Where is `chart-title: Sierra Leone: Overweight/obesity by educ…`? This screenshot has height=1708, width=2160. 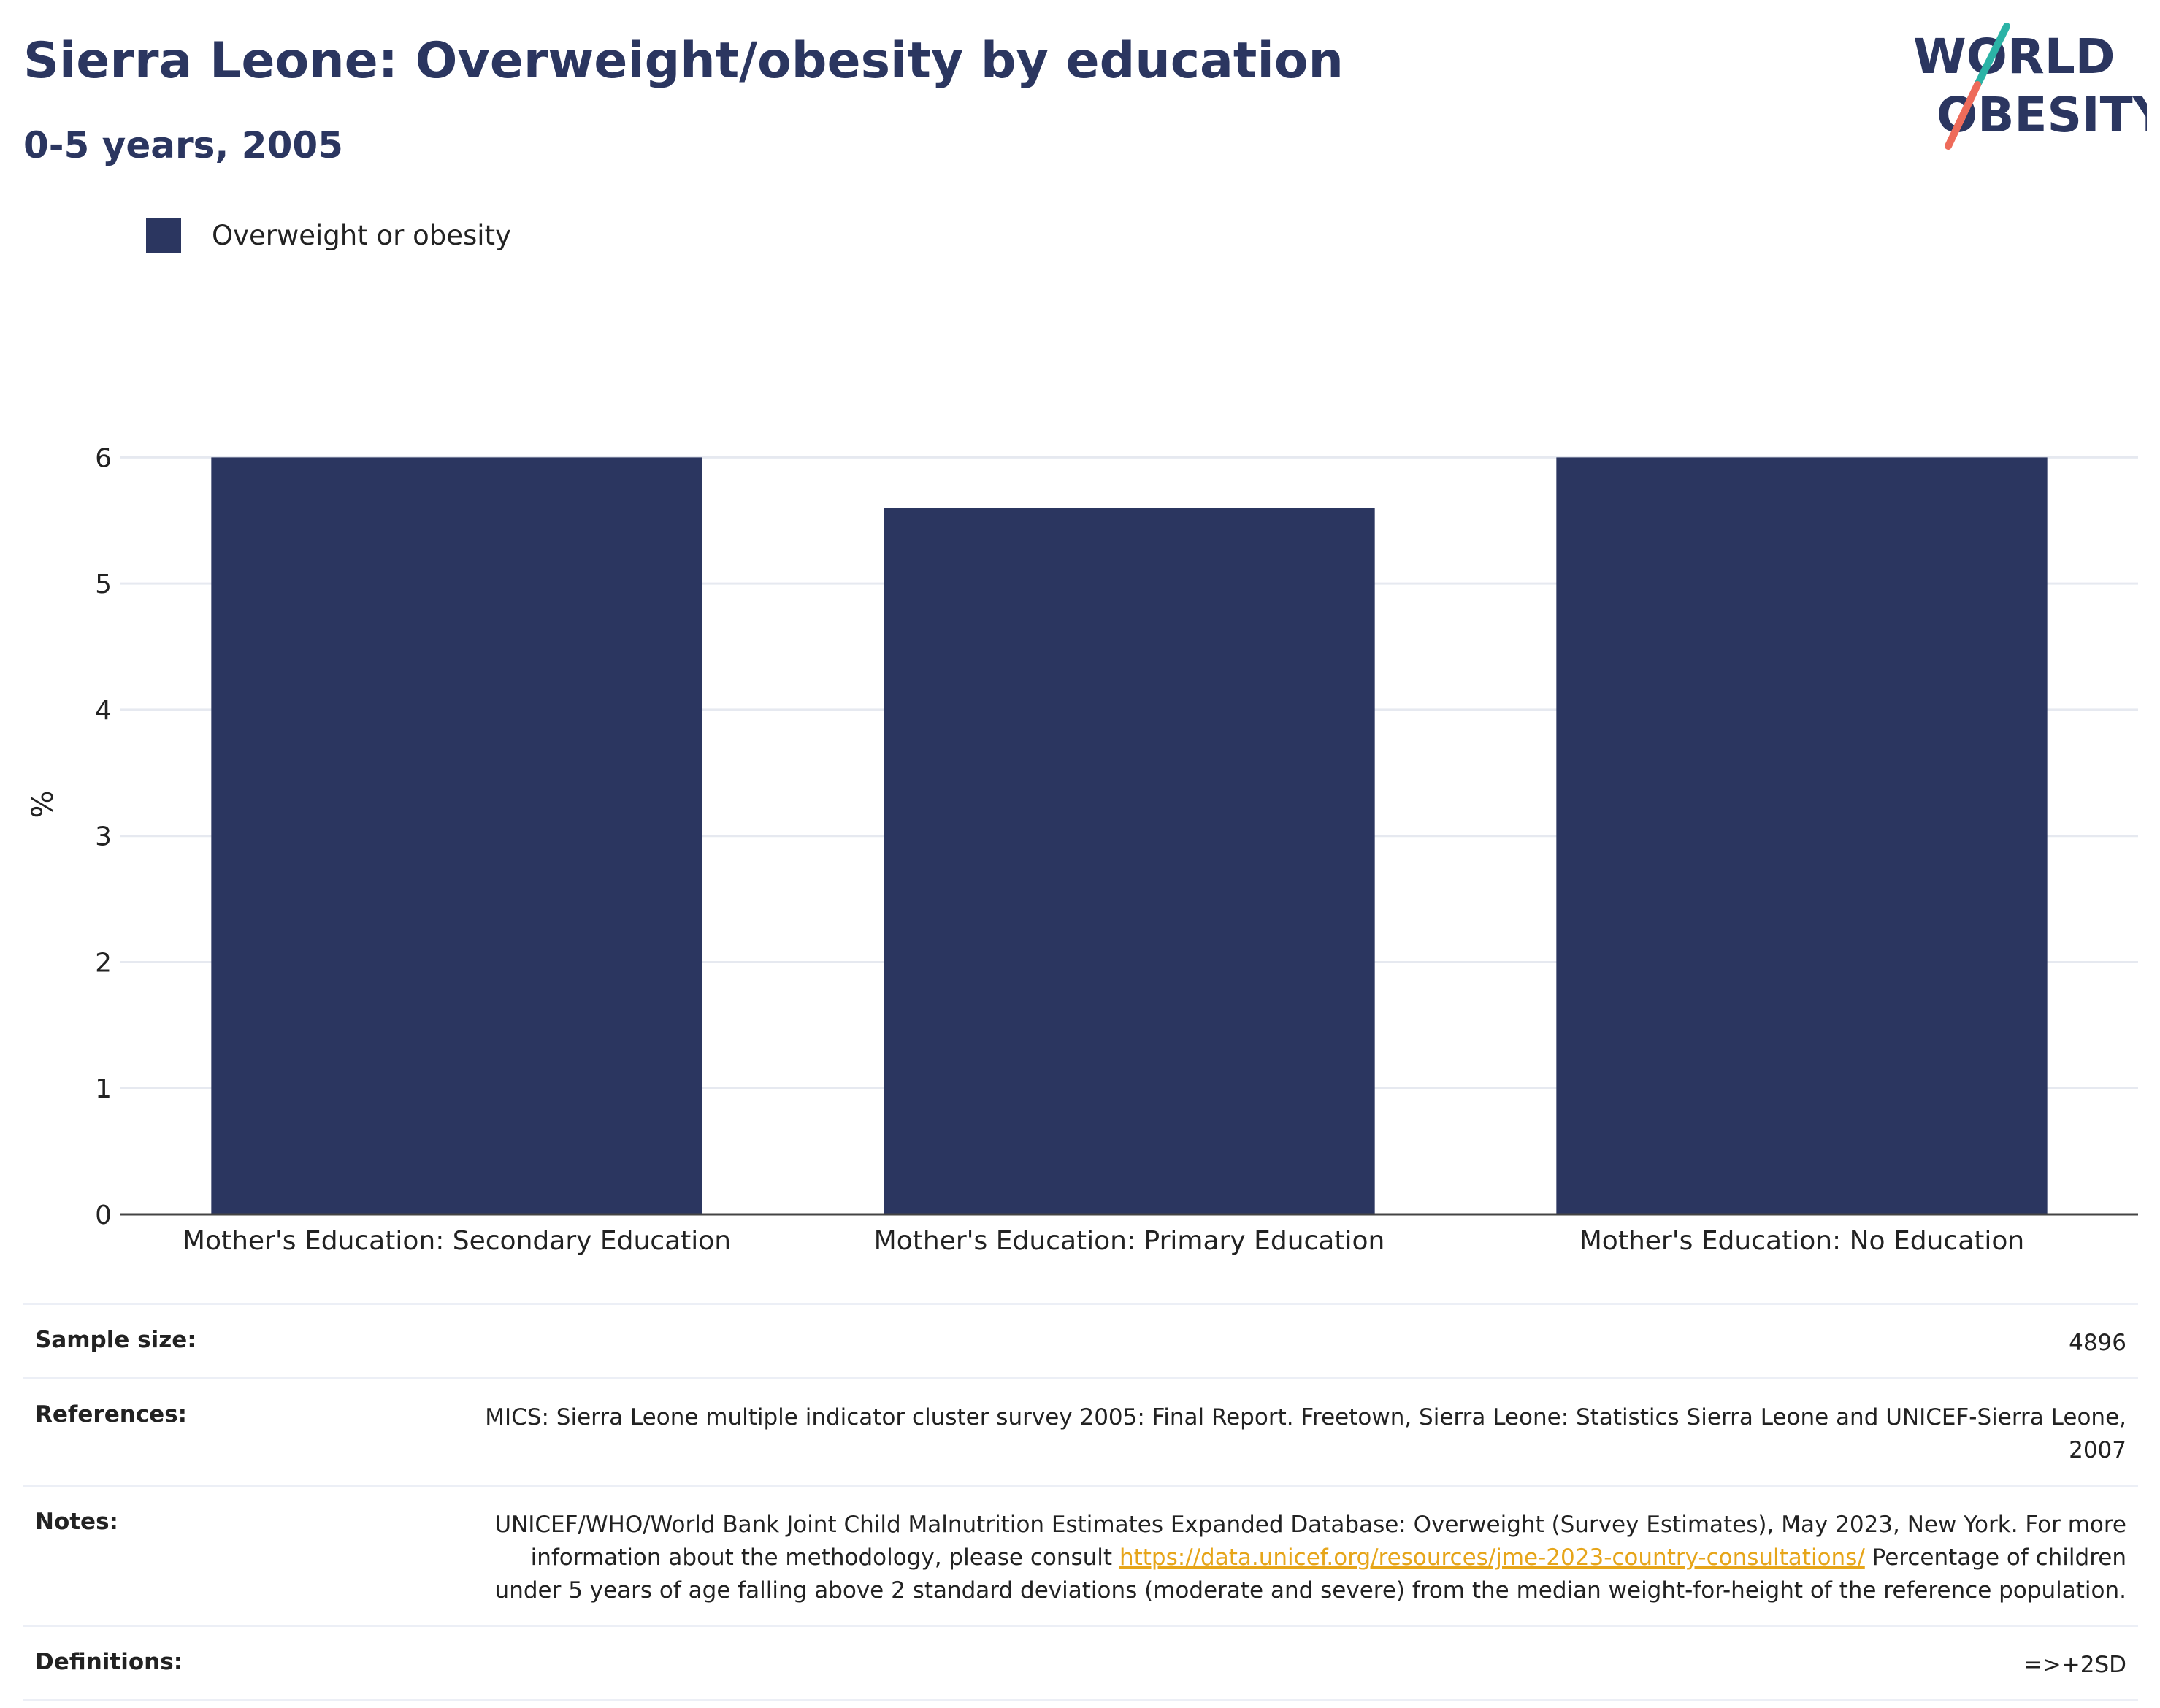
chart-title: Sierra Leone: Overweight/obesity by educ… is located at coordinates (683, 61).